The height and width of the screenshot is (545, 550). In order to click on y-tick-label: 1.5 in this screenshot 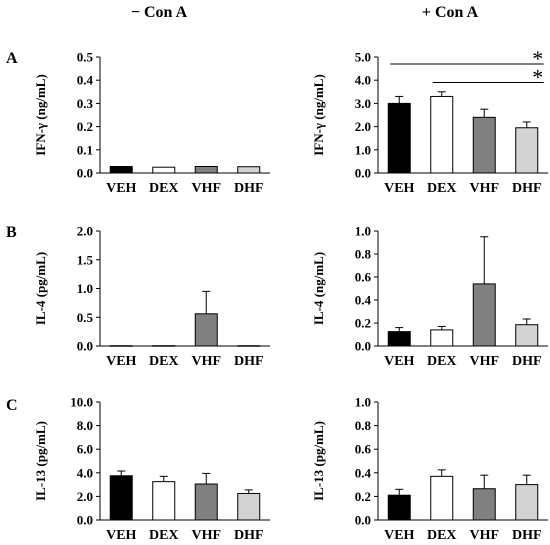, I will do `click(85, 259)`.